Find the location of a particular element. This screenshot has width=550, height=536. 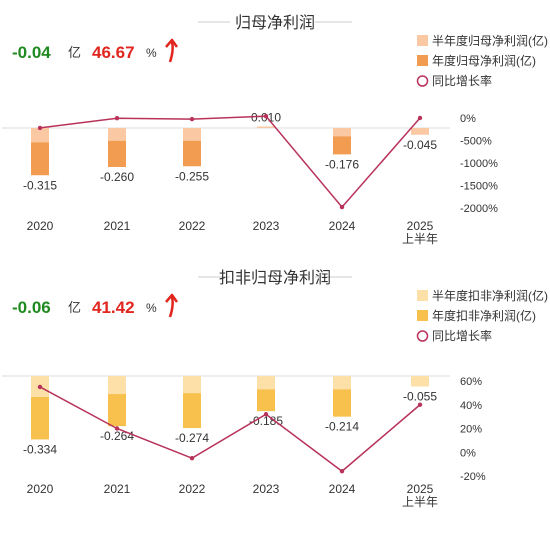

panel1-data-label-5: -0.045 is located at coordinates (420, 145).